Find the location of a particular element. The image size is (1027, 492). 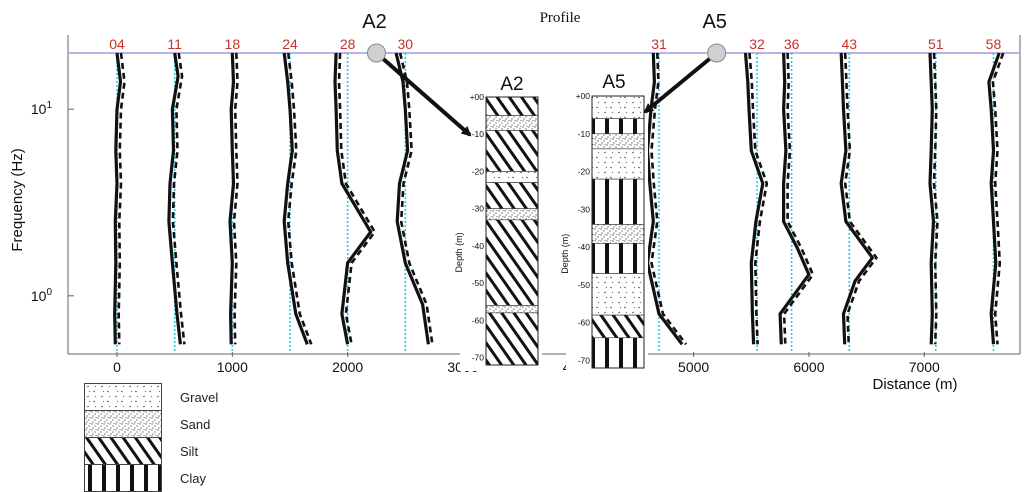

lithology-legend: Gravel Sand Silt Clay is located at coordinates (184, 437).